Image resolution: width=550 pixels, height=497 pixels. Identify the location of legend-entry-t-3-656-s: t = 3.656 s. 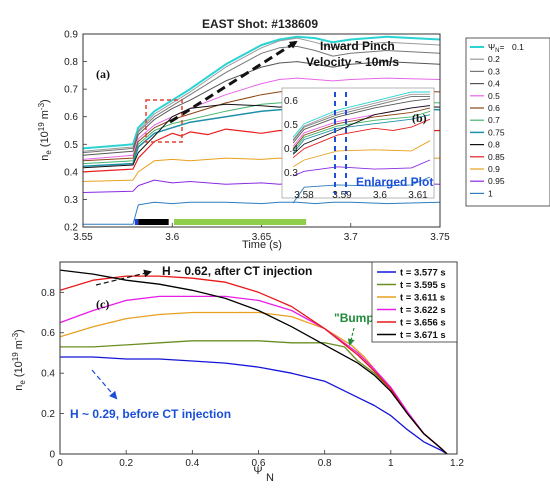
(423, 323).